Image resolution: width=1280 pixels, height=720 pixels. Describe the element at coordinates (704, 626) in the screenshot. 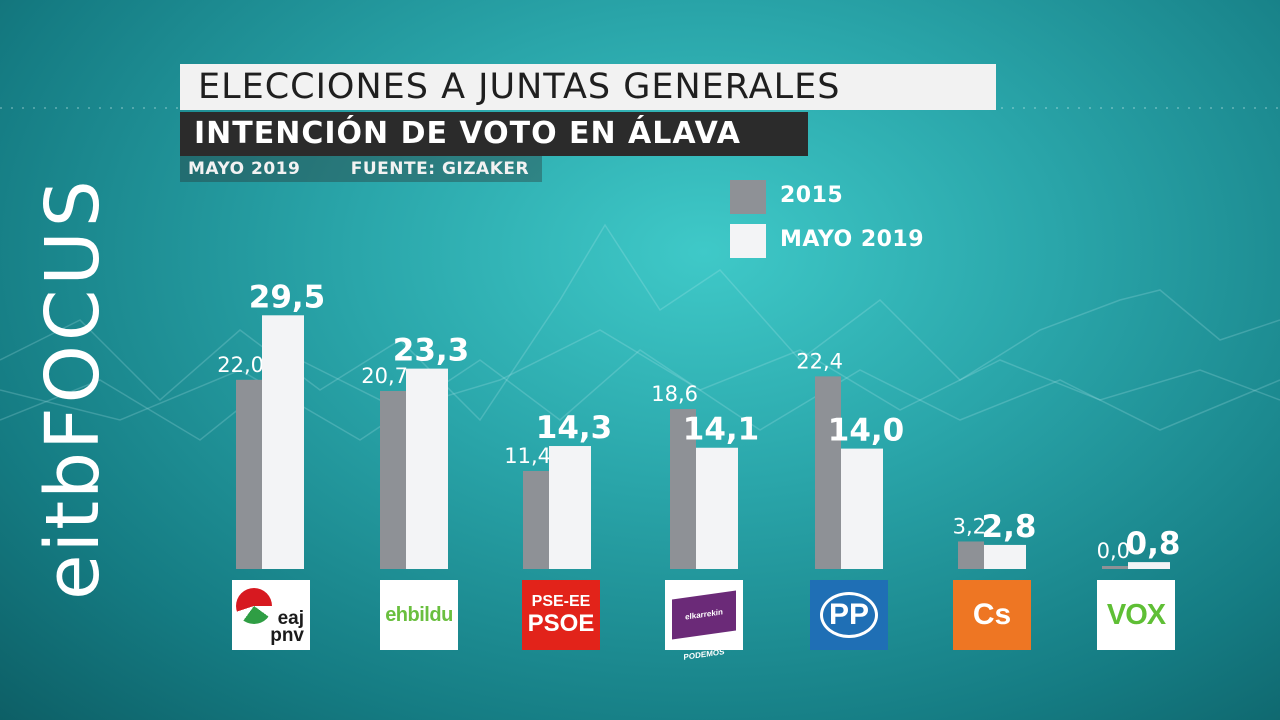

I see `logo-podemos-box: elkarrekin PODEMOS` at that location.